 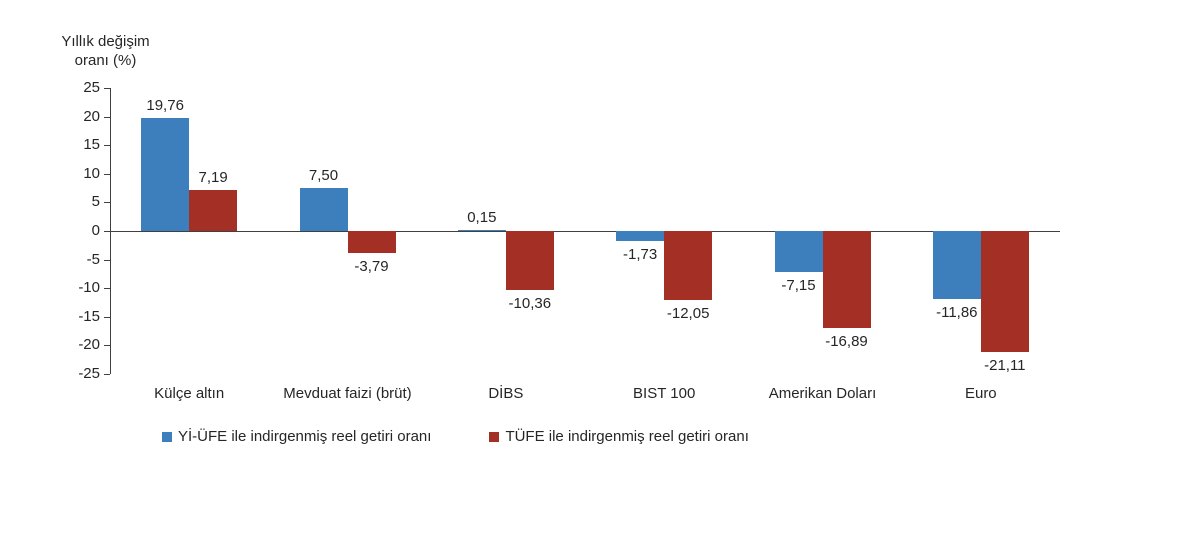 What do you see at coordinates (482, 218) in the screenshot?
I see `value-label: 0,15` at bounding box center [482, 218].